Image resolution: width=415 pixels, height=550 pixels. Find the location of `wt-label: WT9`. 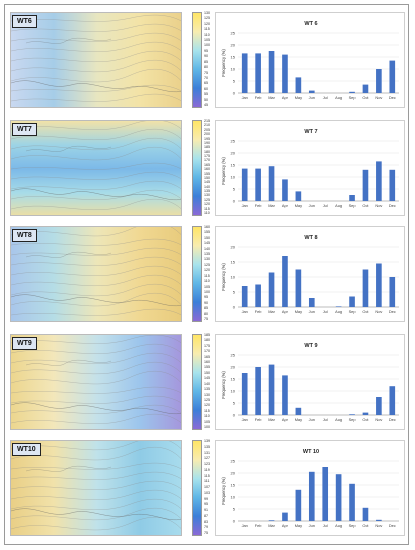

wt-label: WT9 is located at coordinates (24, 343).